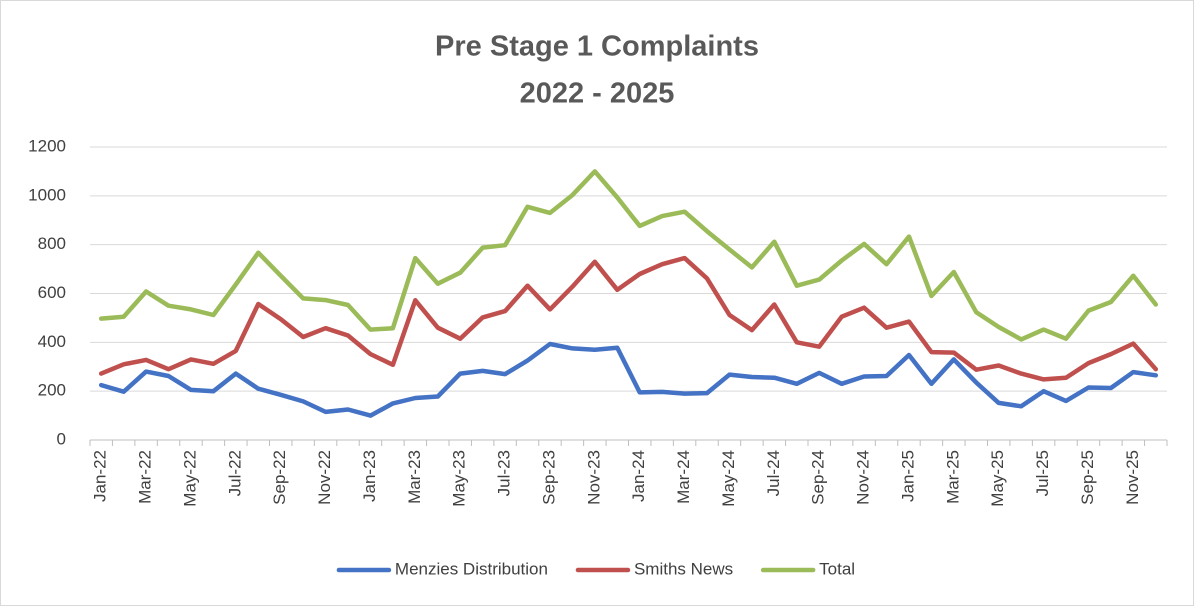 This screenshot has width=1194, height=606. What do you see at coordinates (1087, 477) in the screenshot?
I see `x-tick-label: Sep-25` at bounding box center [1087, 477].